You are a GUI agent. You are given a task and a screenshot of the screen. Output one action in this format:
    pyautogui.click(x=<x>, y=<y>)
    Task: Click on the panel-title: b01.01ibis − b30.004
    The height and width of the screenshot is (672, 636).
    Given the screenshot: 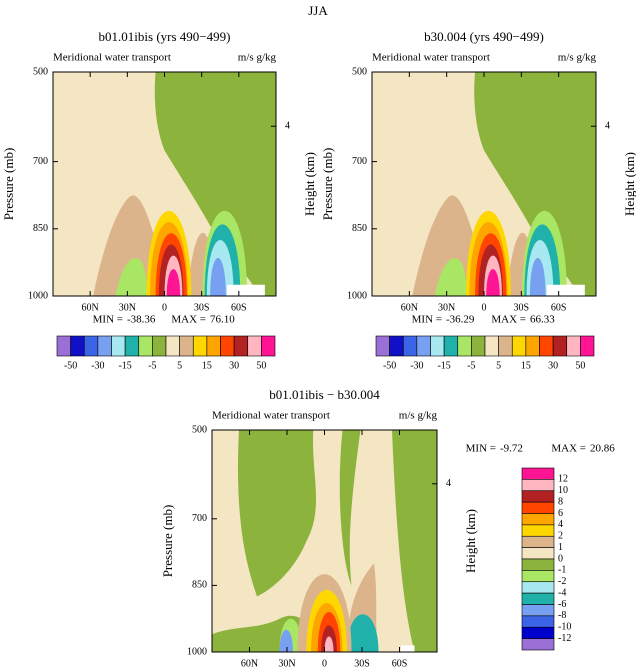 What is the action you would take?
    pyautogui.click(x=324, y=394)
    